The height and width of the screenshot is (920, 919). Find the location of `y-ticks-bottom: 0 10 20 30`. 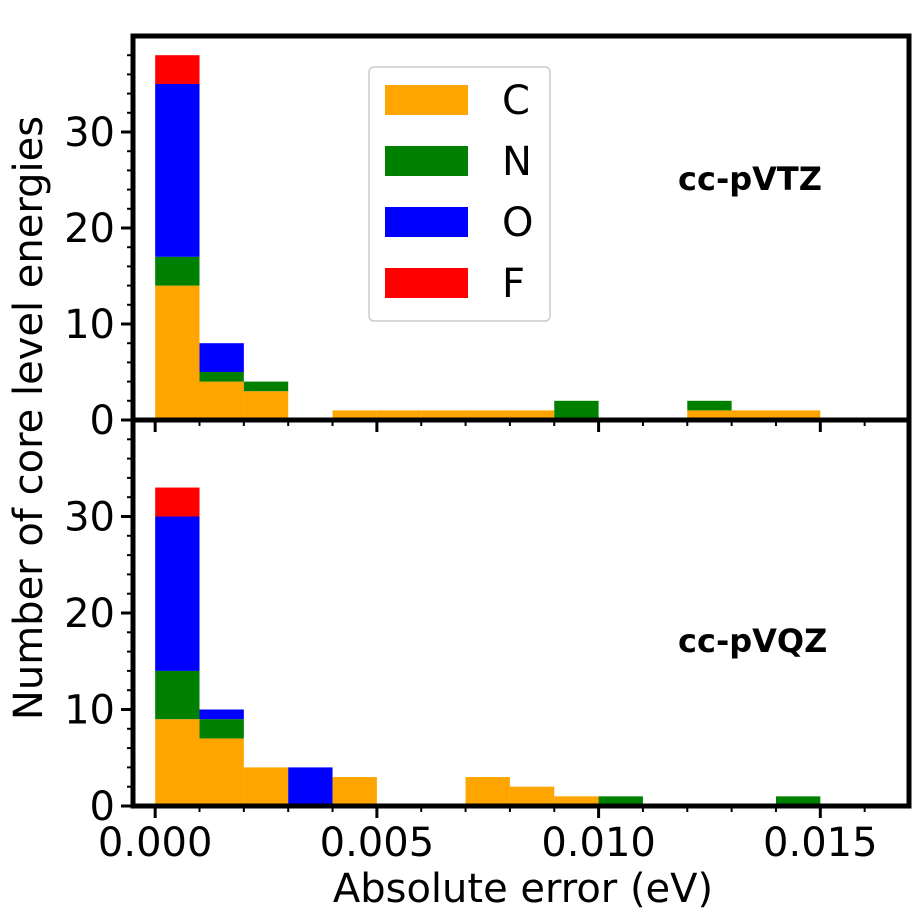

y-ticks-bottom: 0 10 20 30 is located at coordinates (98, 634).